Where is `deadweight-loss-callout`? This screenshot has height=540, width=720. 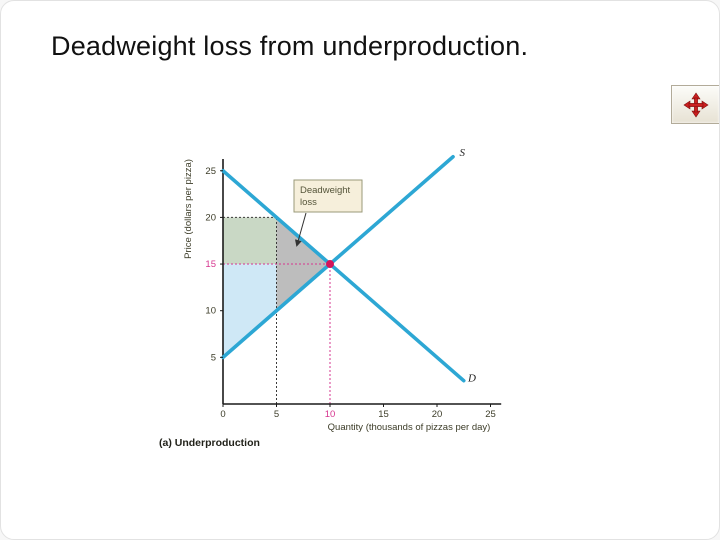 deadweight-loss-callout is located at coordinates (328, 196).